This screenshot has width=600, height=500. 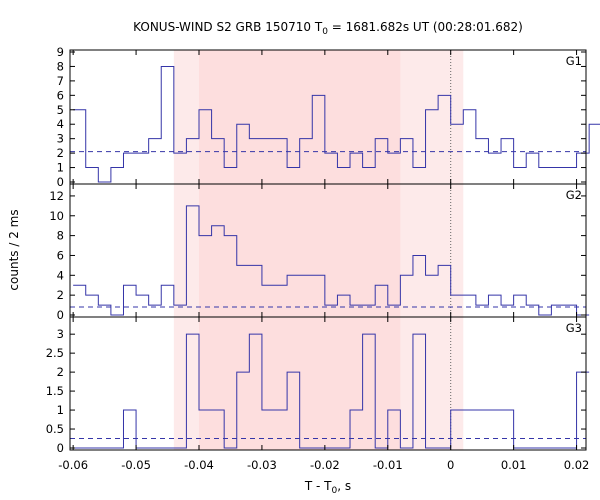 What do you see at coordinates (73, 465) in the screenshot?
I see `x-tick-label: -0.06` at bounding box center [73, 465].